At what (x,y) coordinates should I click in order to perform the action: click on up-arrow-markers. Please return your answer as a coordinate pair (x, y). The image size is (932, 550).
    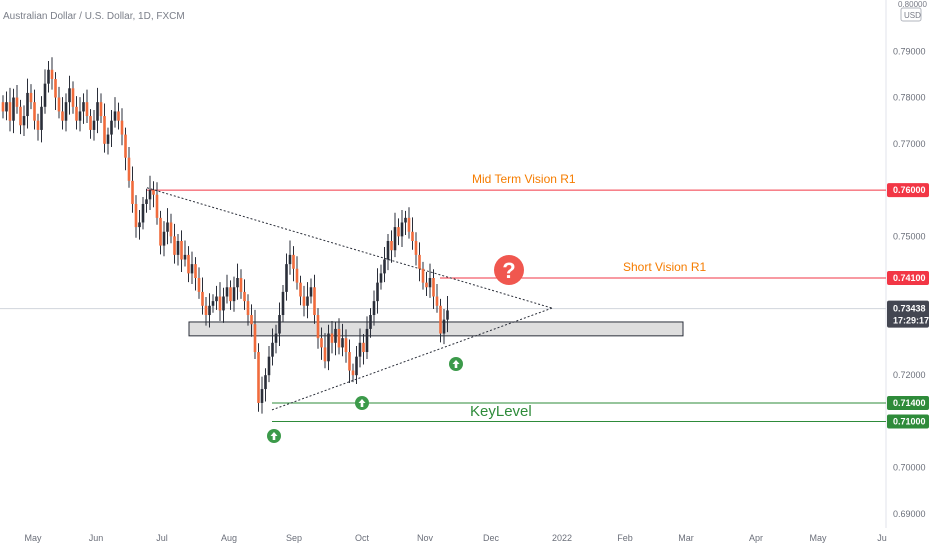
    Looking at the image, I should click on (365, 400).